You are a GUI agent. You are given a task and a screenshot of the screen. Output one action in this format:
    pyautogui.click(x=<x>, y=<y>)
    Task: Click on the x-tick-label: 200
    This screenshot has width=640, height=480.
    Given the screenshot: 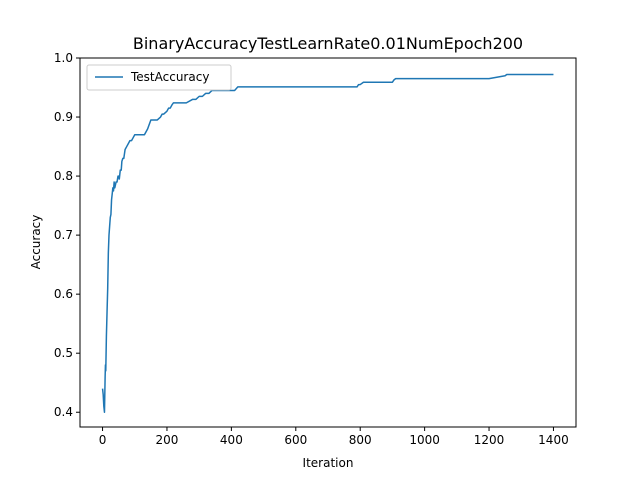 What is the action you would take?
    pyautogui.click(x=167, y=440)
    